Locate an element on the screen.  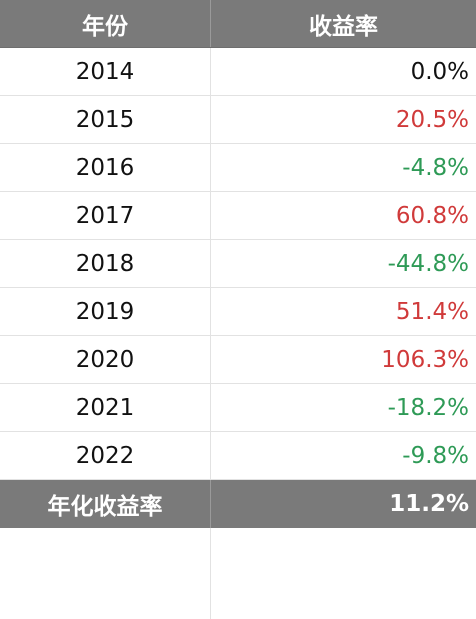
return-cell: 51.4% is located at coordinates (432, 311).